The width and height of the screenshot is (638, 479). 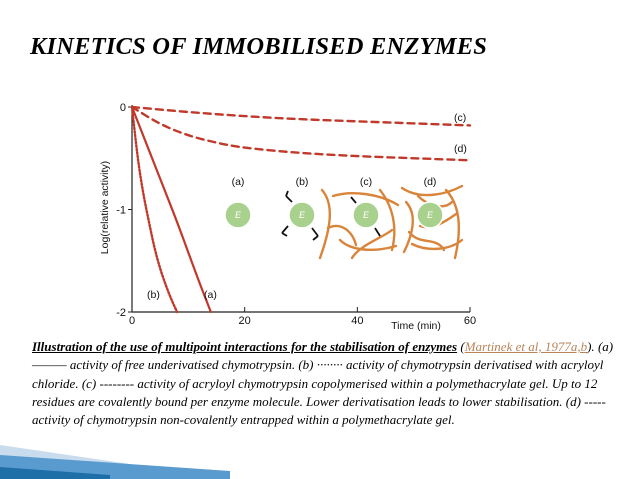 What do you see at coordinates (55, 473) in the screenshot?
I see `deco-bar-dark` at bounding box center [55, 473].